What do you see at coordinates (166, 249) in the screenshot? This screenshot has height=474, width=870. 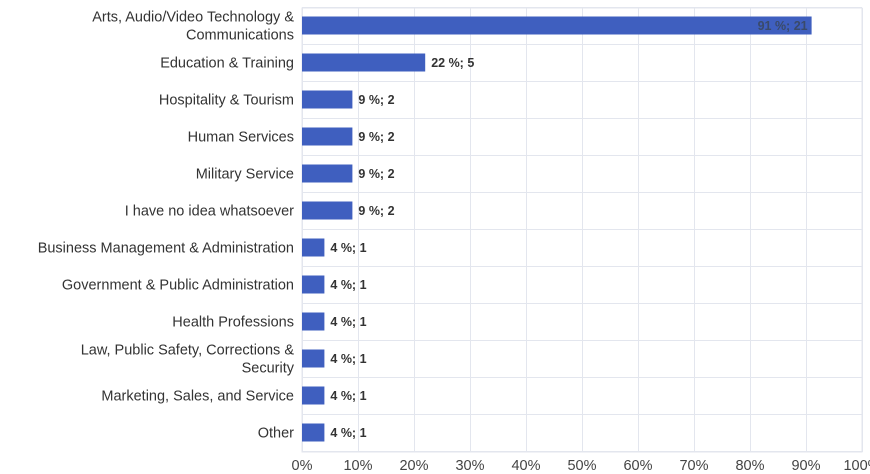 I see `category-label: Business Management & Administration` at bounding box center [166, 249].